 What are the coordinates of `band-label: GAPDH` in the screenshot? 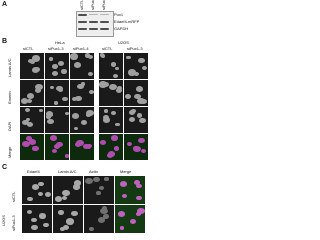 It's located at (121, 28).